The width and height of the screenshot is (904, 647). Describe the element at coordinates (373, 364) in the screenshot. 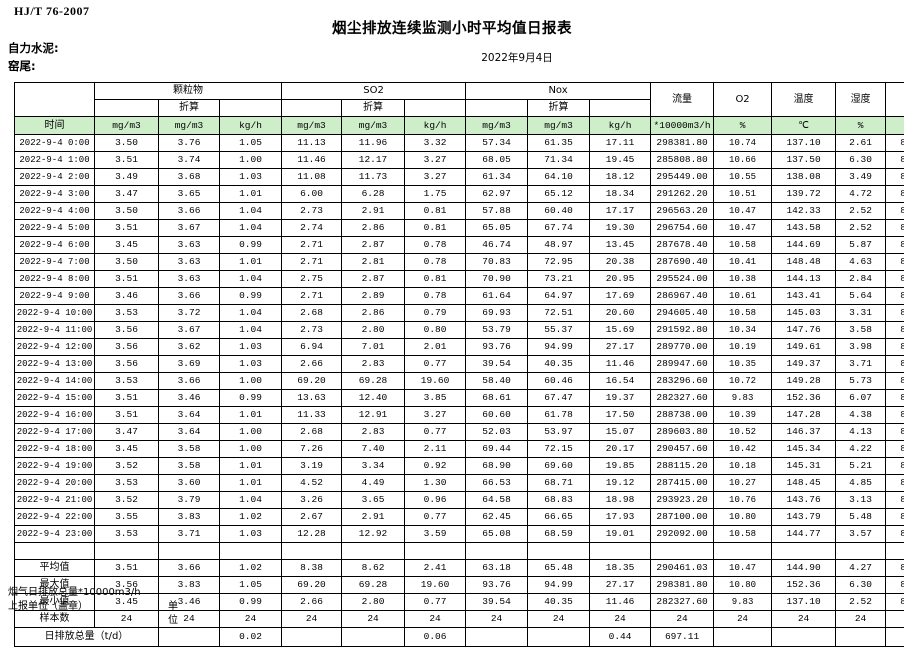

I see `cell-value: 2.83` at that location.